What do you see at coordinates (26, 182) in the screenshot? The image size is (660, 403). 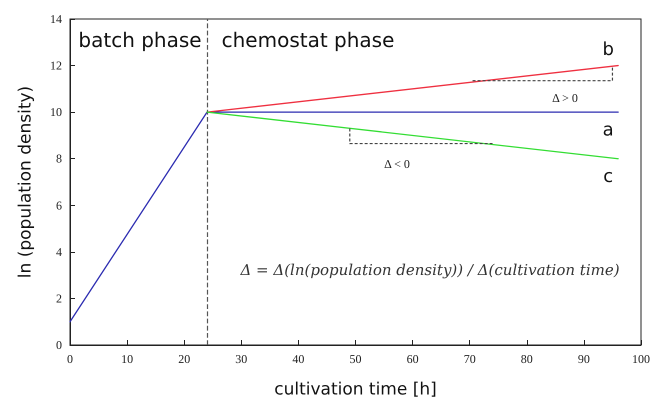 I see `y-axis-title: ln (population density)` at bounding box center [26, 182].